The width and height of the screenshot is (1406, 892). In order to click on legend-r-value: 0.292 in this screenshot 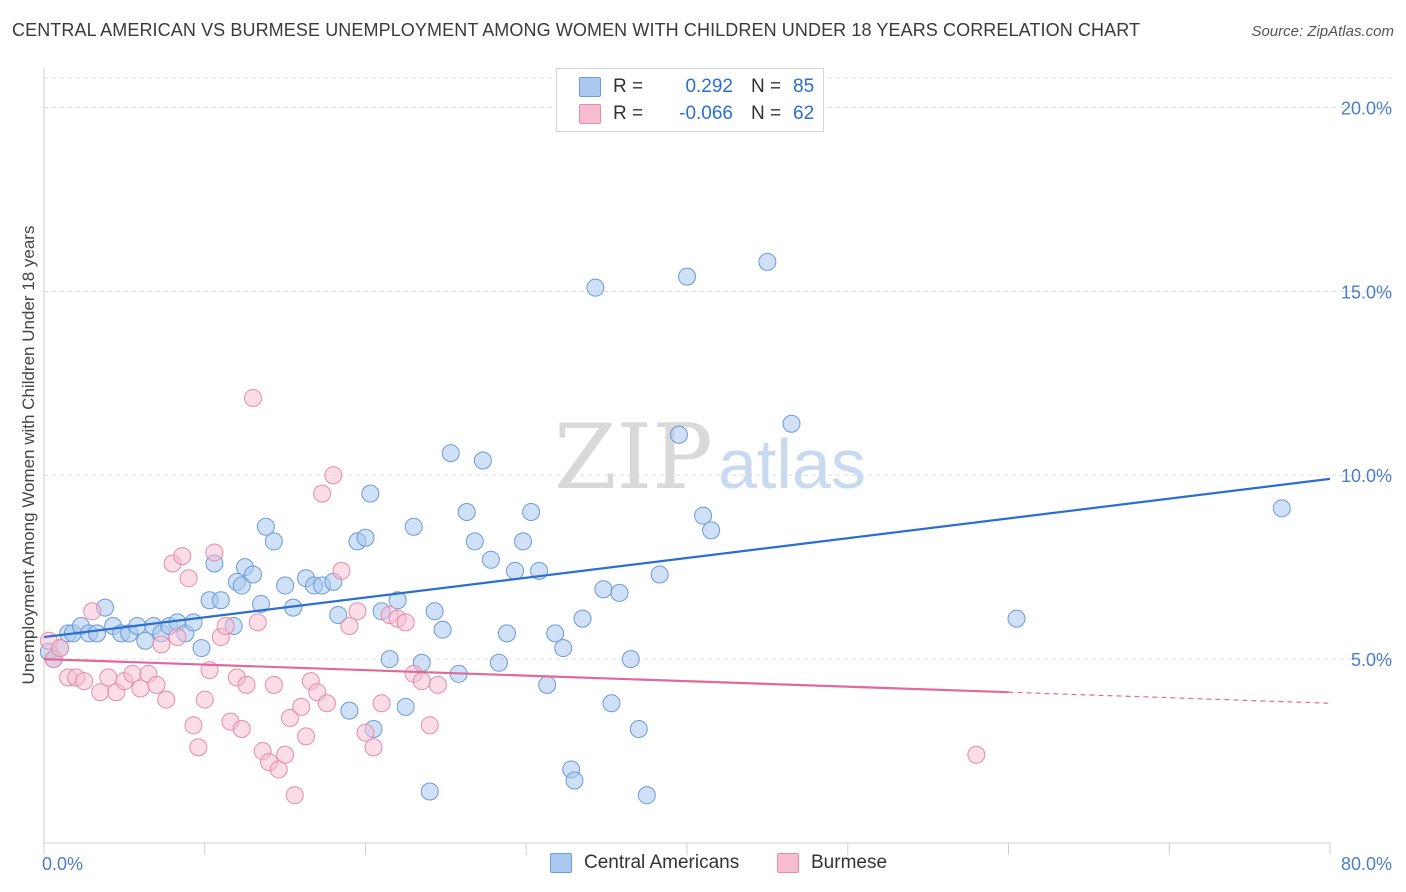, I will do `click(709, 86)`.